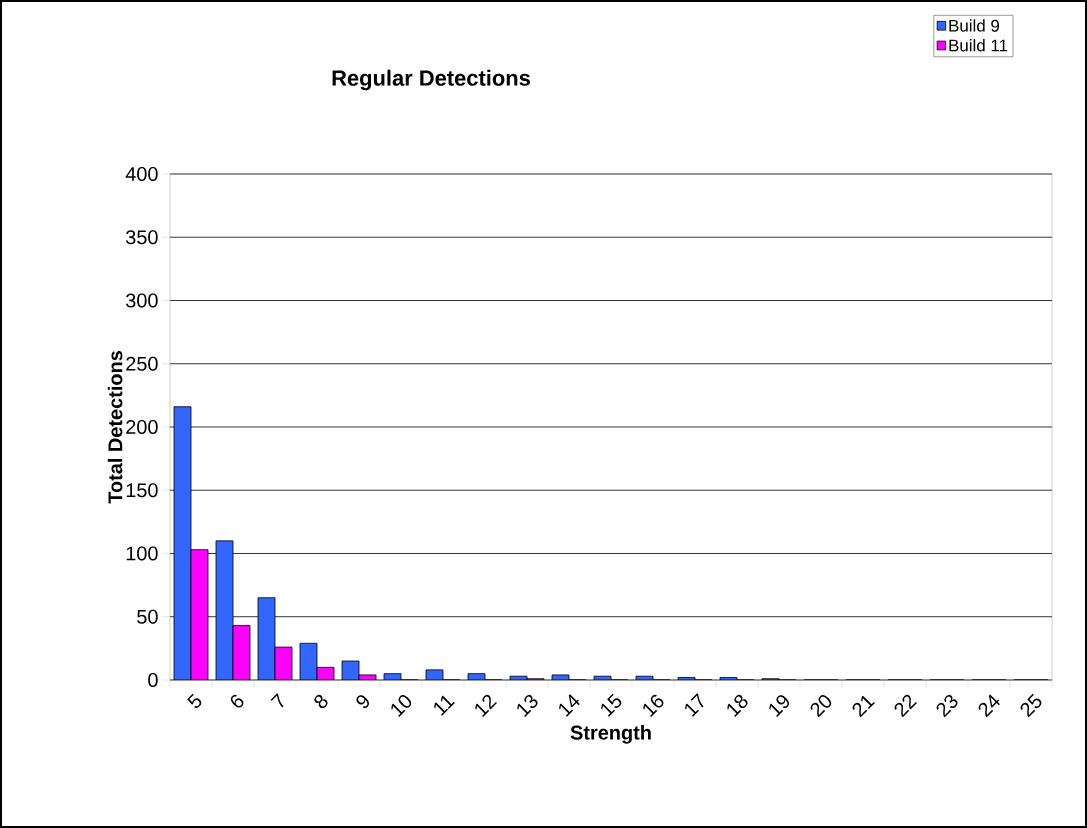 The height and width of the screenshot is (828, 1087). Describe the element at coordinates (194, 701) in the screenshot. I see `x-tick-label: 5` at that location.